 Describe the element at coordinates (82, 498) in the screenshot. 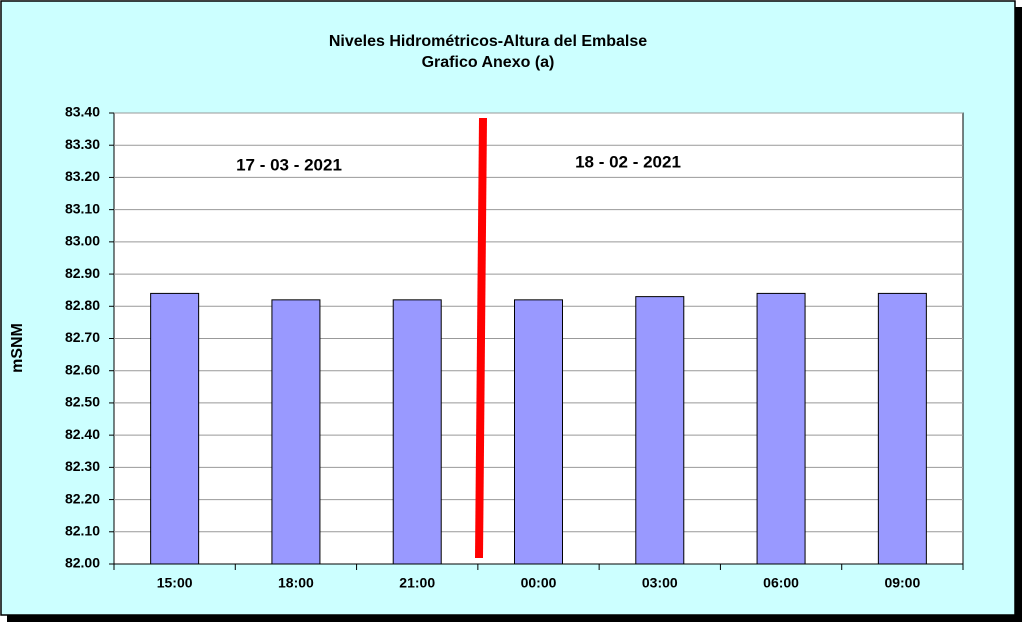

I see `y-tick-label: 82.20` at that location.